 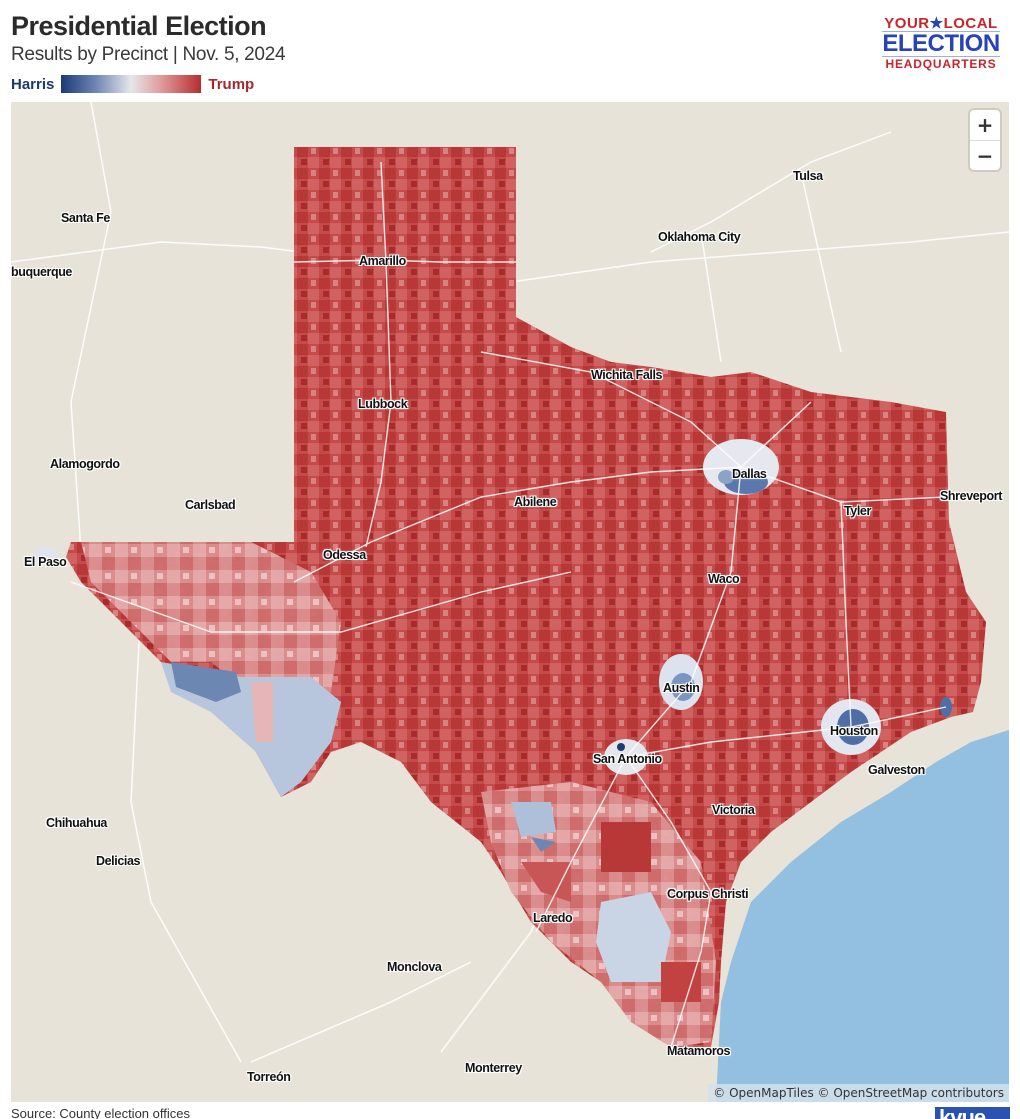 What do you see at coordinates (131, 84) in the screenshot?
I see `legend-gradient-bar` at bounding box center [131, 84].